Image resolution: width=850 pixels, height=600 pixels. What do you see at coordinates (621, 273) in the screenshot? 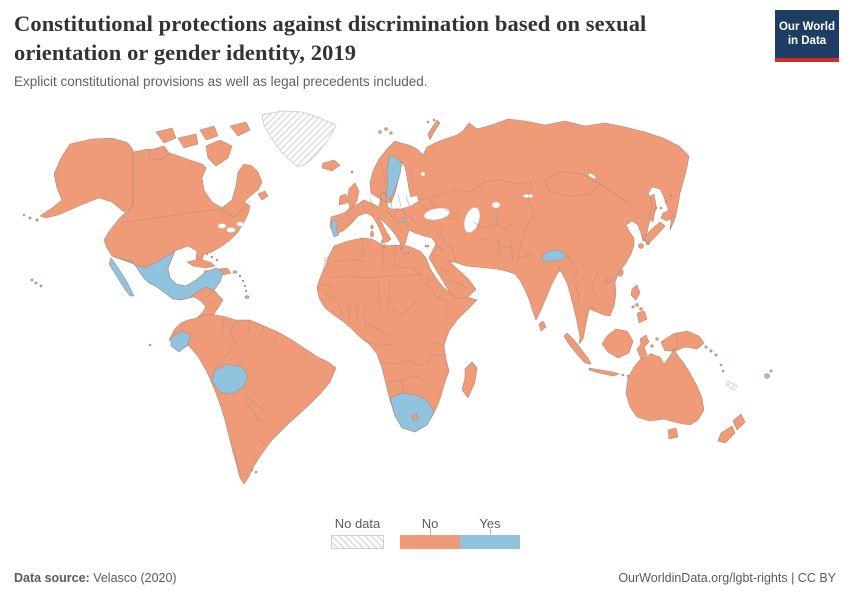
I see `country-taiwan` at bounding box center [621, 273].